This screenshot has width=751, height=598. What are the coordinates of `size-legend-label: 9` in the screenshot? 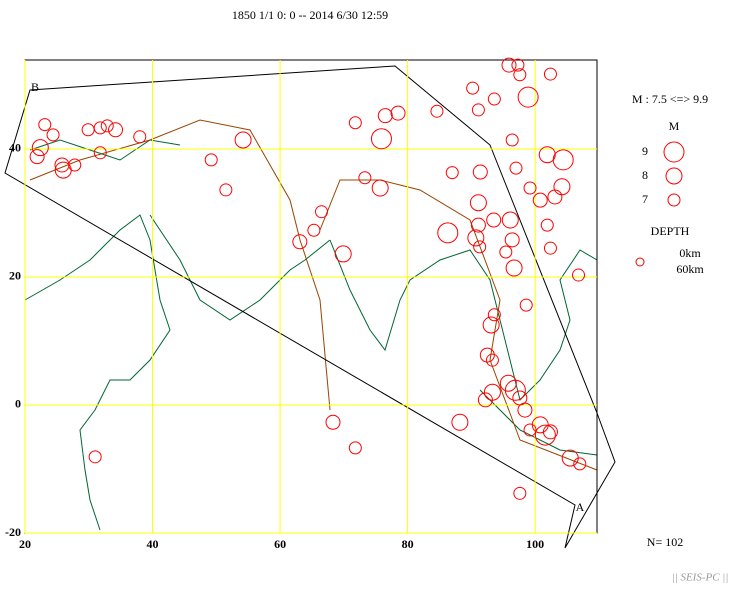 It's located at (645, 151).